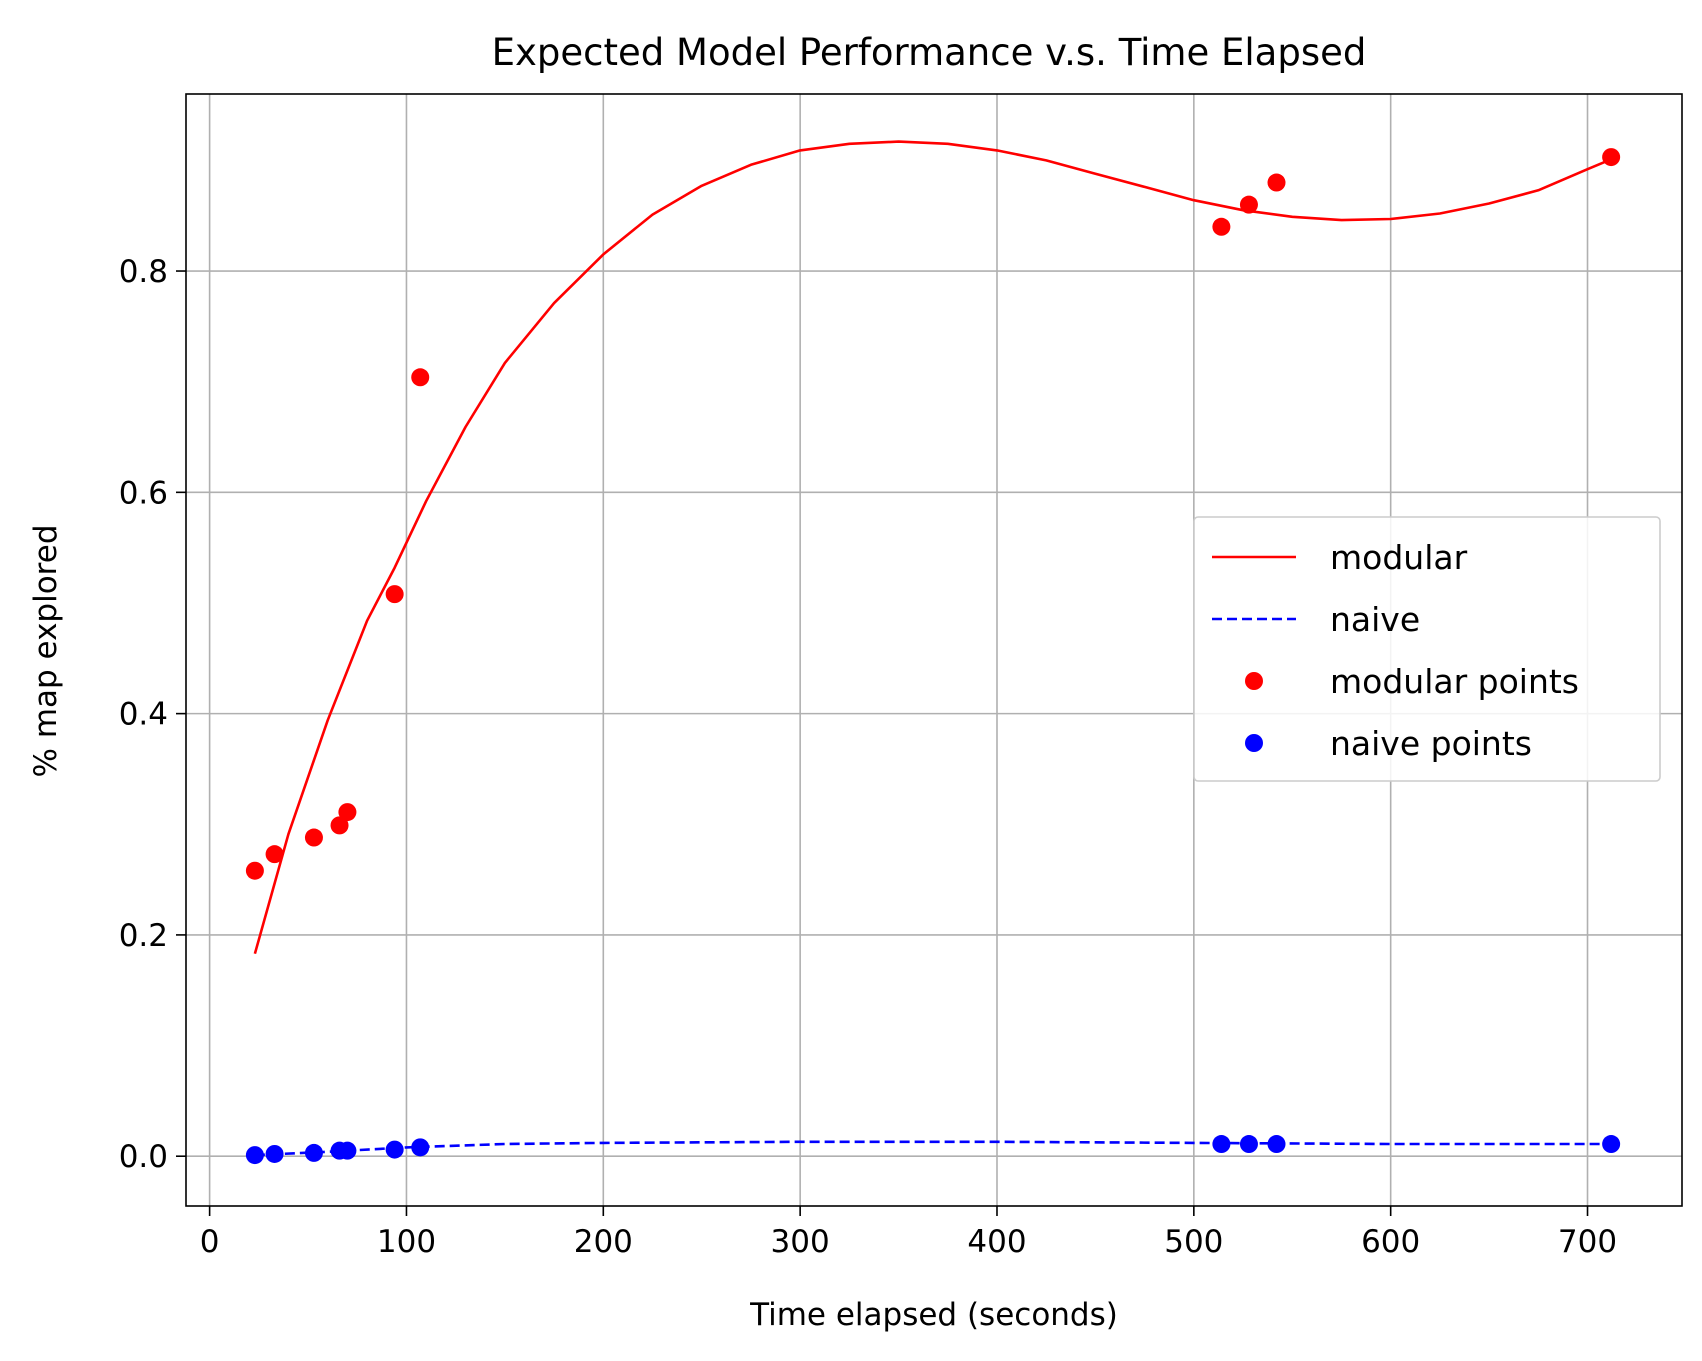 The height and width of the screenshot is (1361, 1702). What do you see at coordinates (1254, 743) in the screenshot?
I see `naive-points-legend-marker` at bounding box center [1254, 743].